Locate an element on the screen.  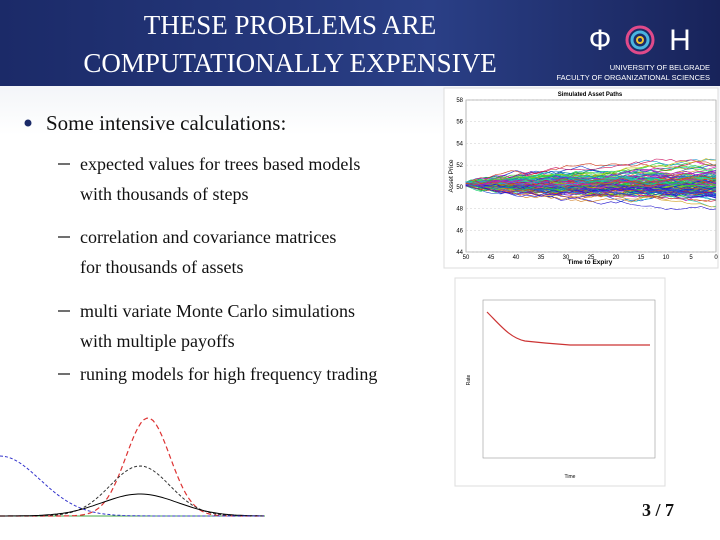
tick-label: 52 is located at coordinates (459, 166).